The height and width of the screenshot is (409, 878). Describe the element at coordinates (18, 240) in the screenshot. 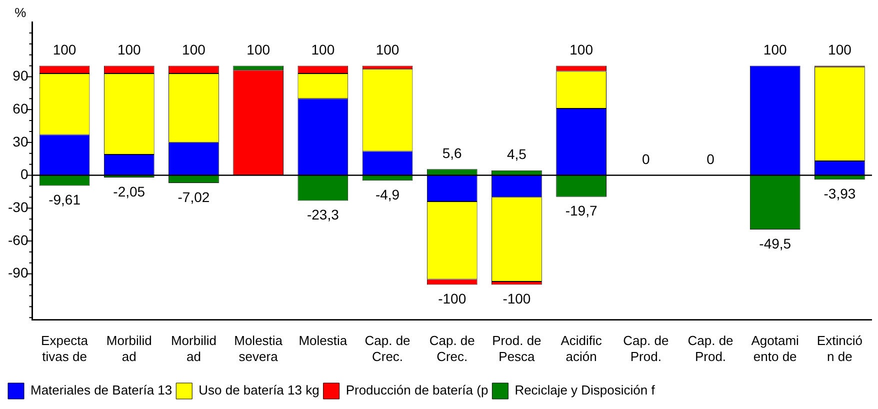

I see `y-tick-label: -60` at that location.